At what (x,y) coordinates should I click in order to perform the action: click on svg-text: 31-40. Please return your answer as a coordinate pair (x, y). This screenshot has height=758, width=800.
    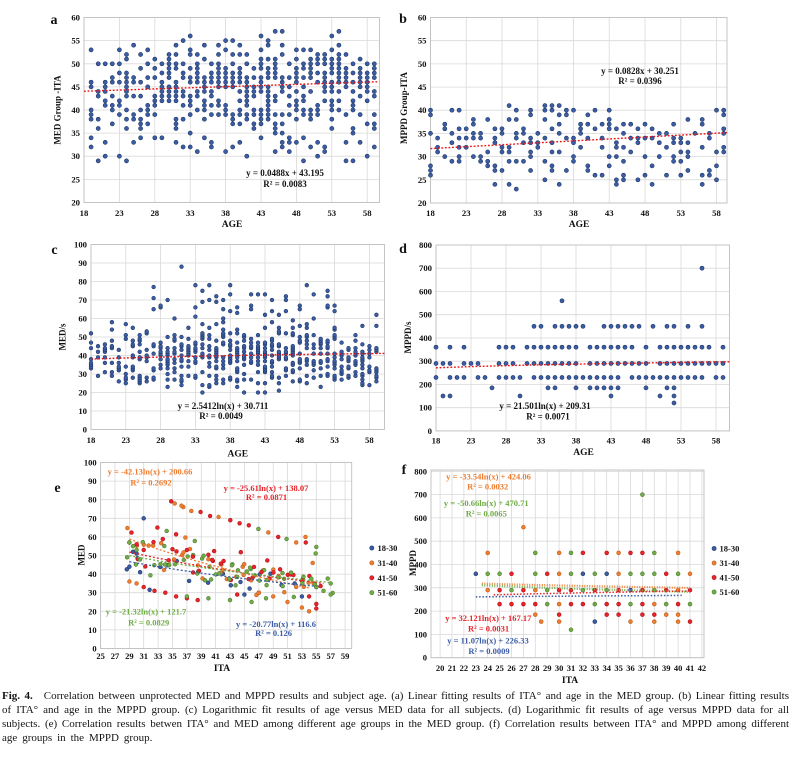
    Looking at the image, I should click on (388, 563).